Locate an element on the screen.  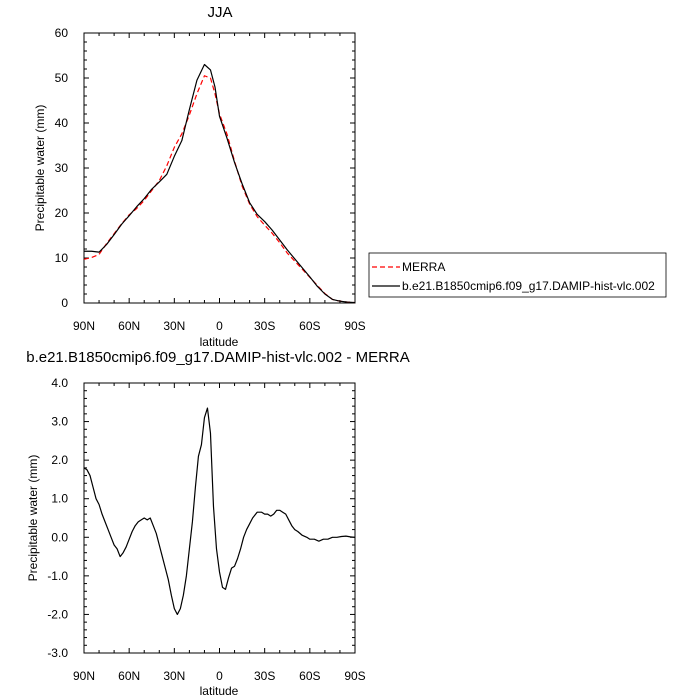
legend-label-merra: MERRA is located at coordinates (423, 267).